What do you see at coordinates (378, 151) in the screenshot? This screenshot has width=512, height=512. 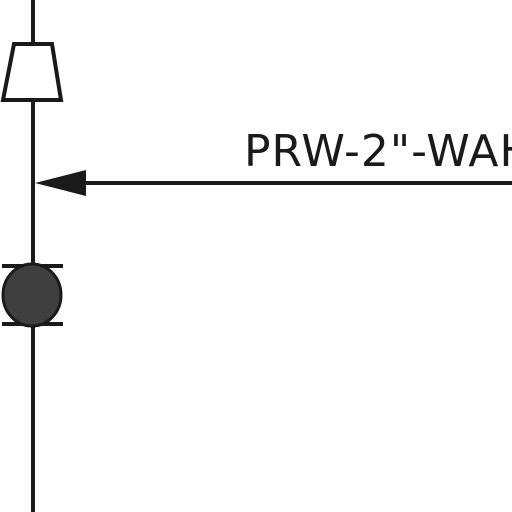 I see `line-label: PRW-2"-WAH` at bounding box center [378, 151].